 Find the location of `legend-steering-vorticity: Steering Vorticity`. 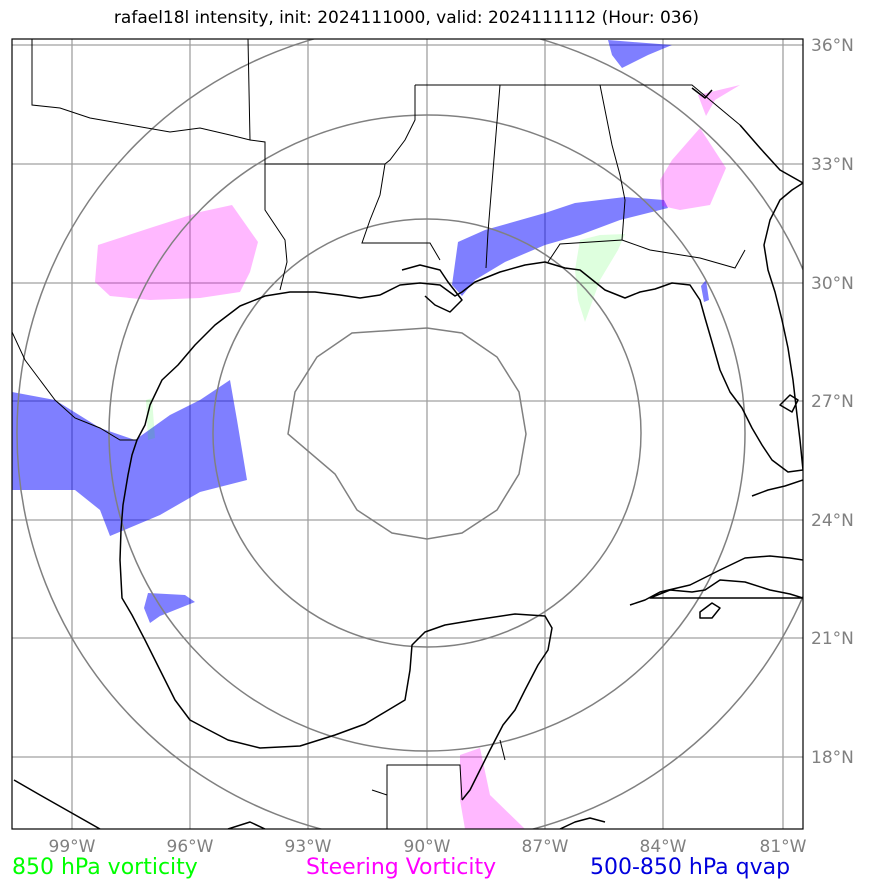

legend-steering-vorticity: Steering Vorticity is located at coordinates (401, 867).